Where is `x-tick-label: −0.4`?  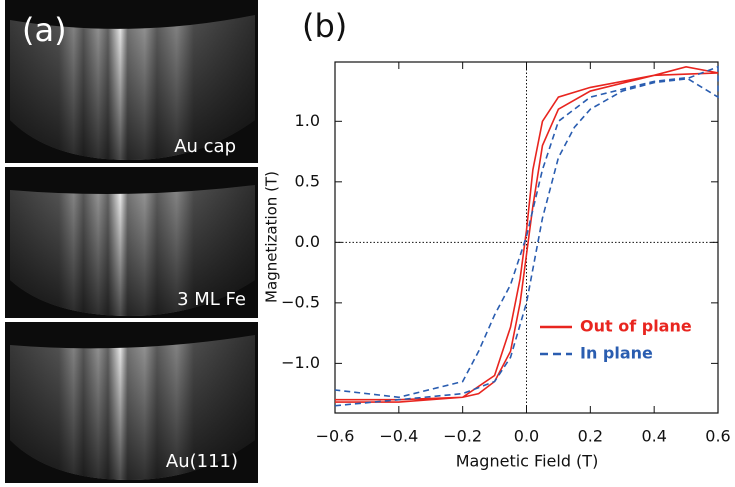 x-tick-label: −0.4 is located at coordinates (398, 436).